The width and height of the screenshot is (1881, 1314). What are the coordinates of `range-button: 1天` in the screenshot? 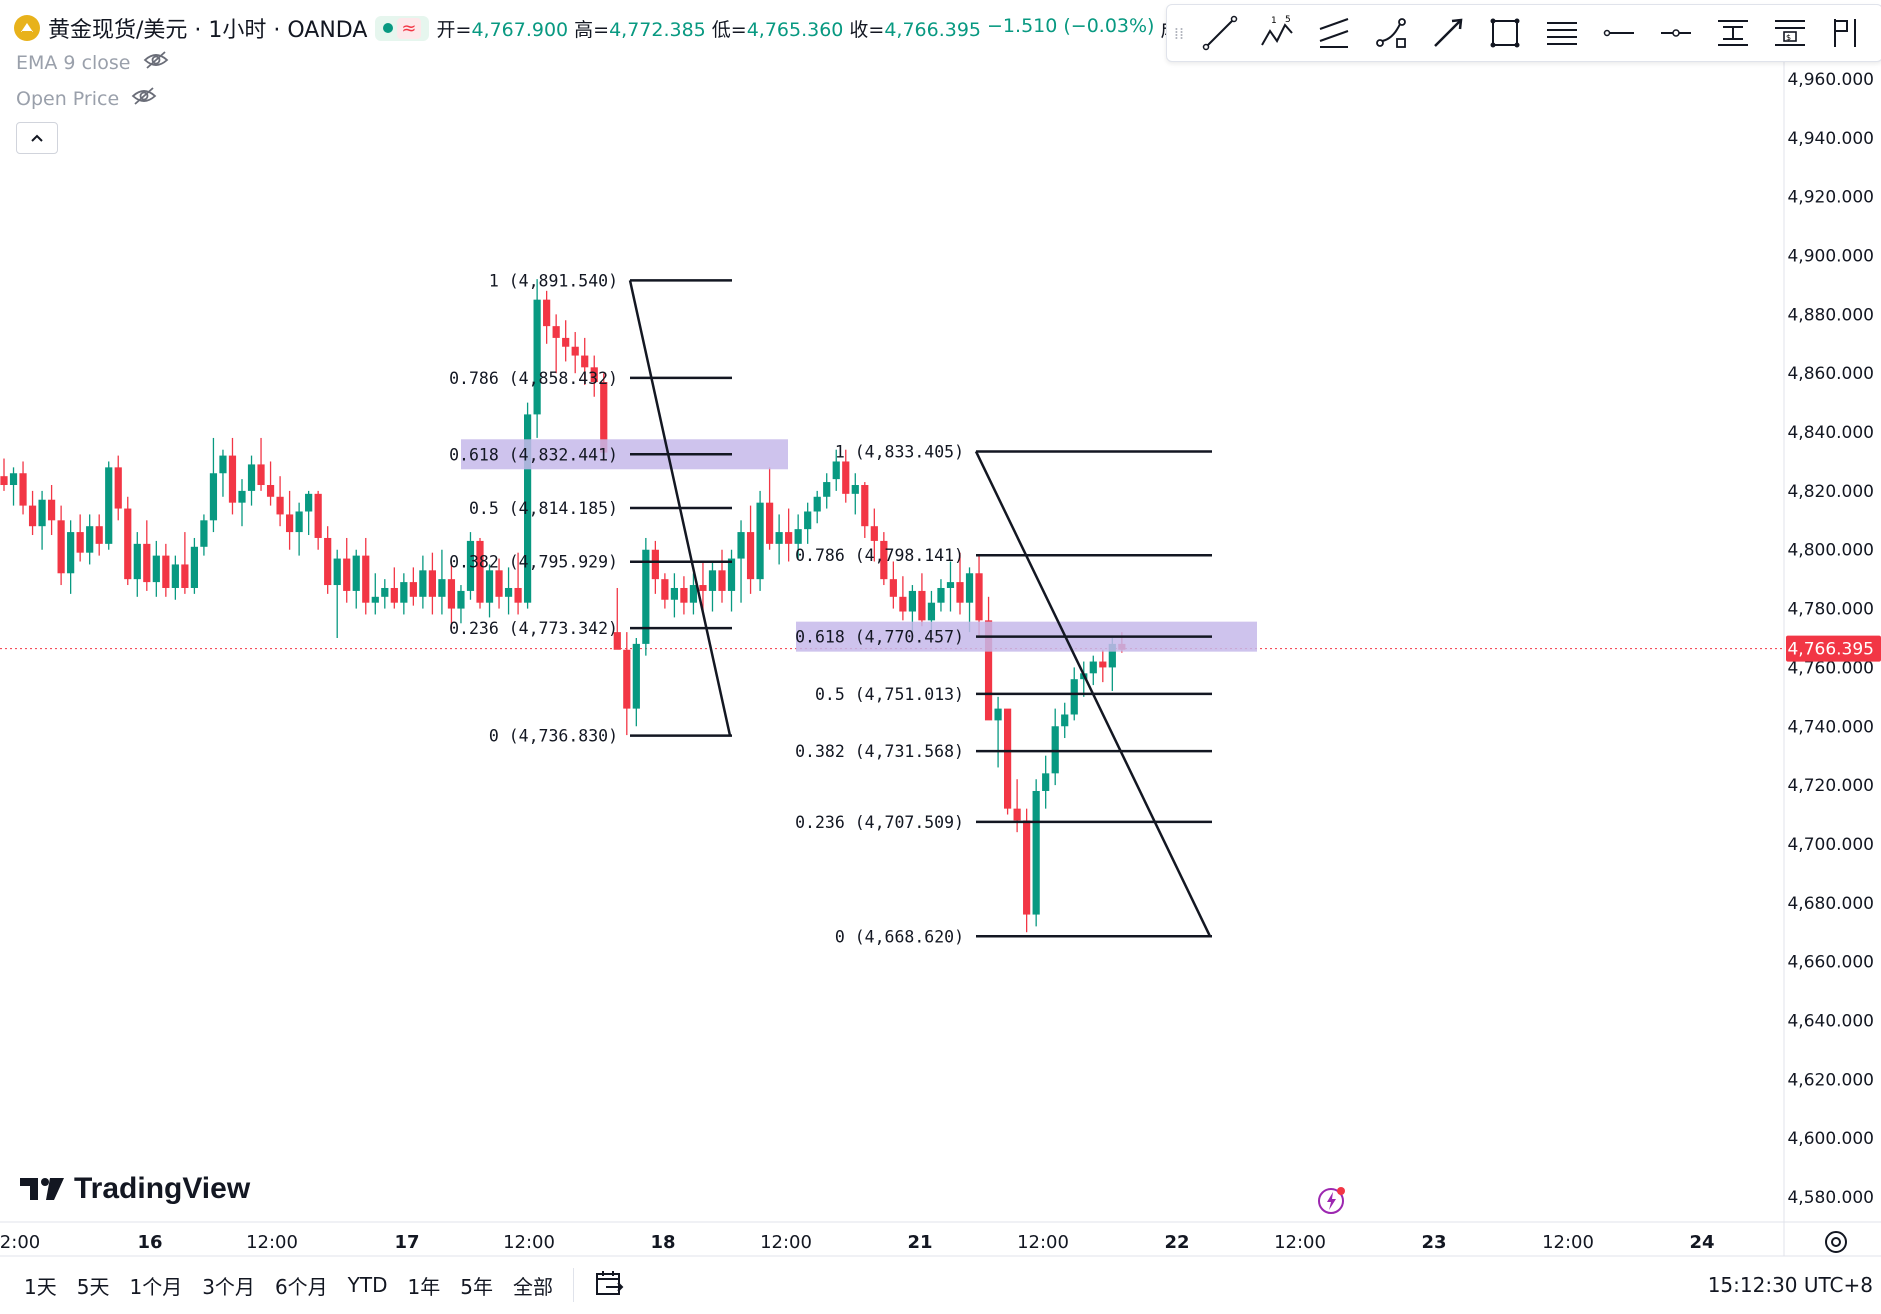 It's located at (40, 1286).